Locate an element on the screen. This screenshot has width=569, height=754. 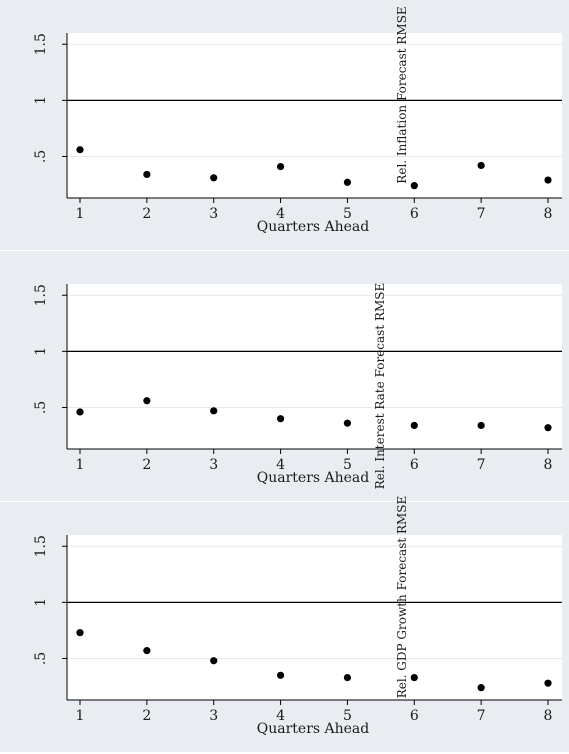
y-axis-title: Rel. Inflation Forecast RMSE is located at coordinates (402, 94).